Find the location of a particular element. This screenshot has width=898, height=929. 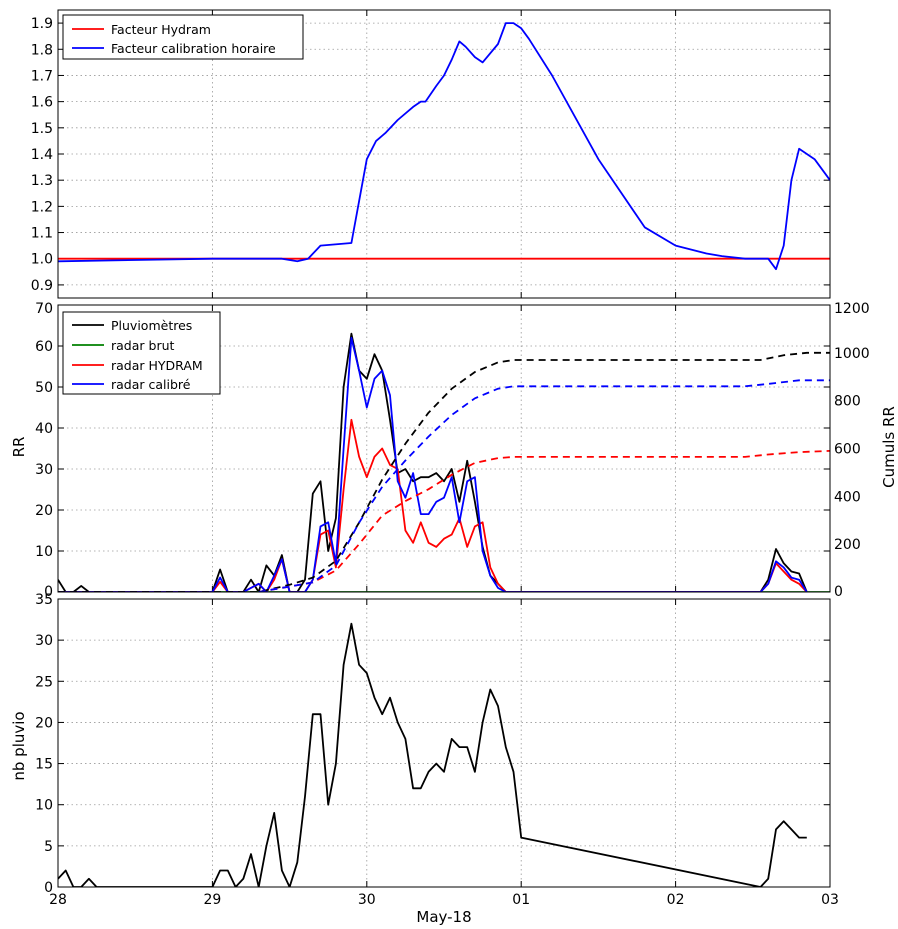

x-tick-label: 28 is located at coordinates (58, 900).